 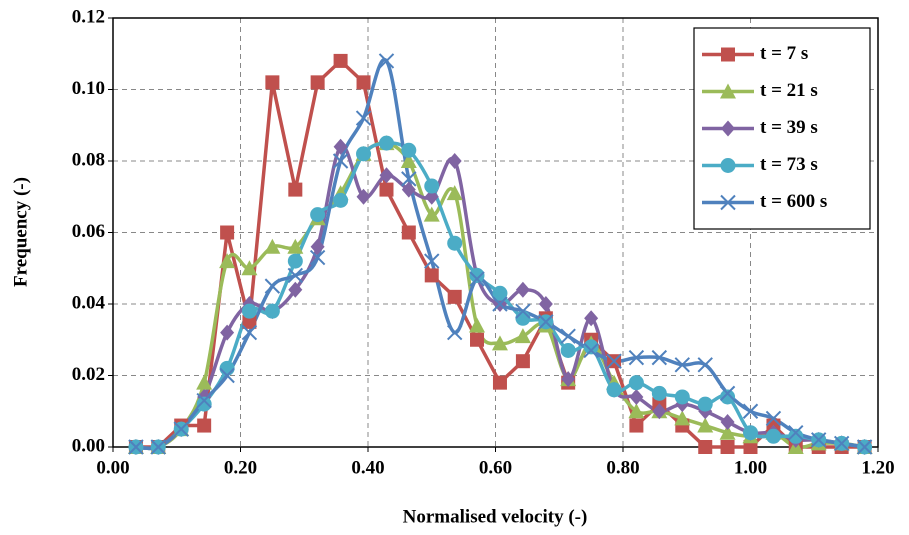 What do you see at coordinates (789, 164) in the screenshot?
I see `legend-label: t = 73 s` at bounding box center [789, 164].